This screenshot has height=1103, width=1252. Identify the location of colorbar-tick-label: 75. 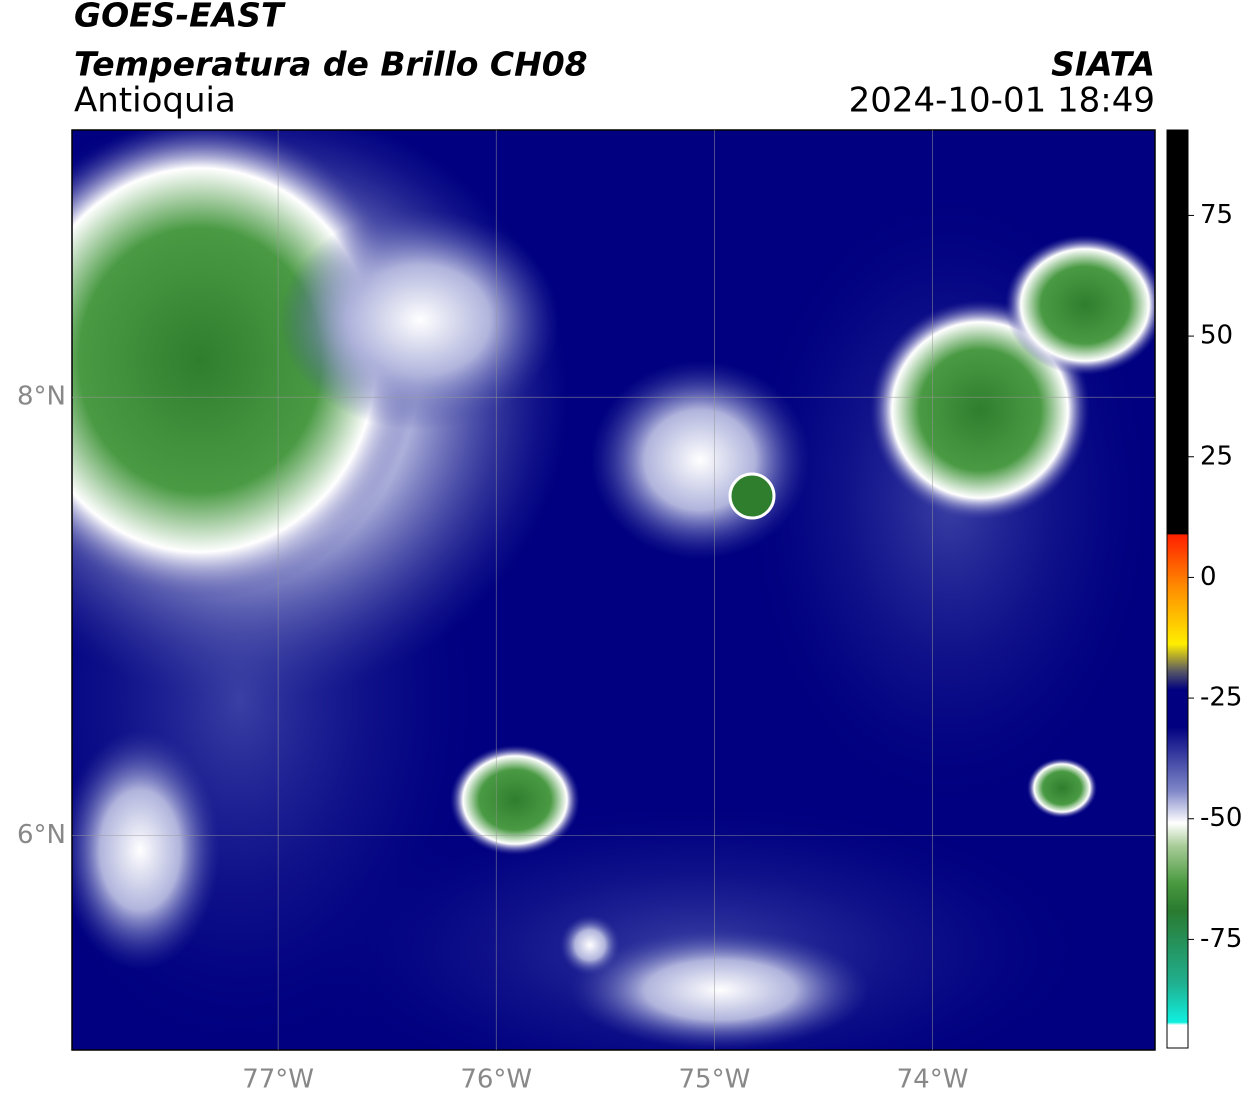
(1216, 215).